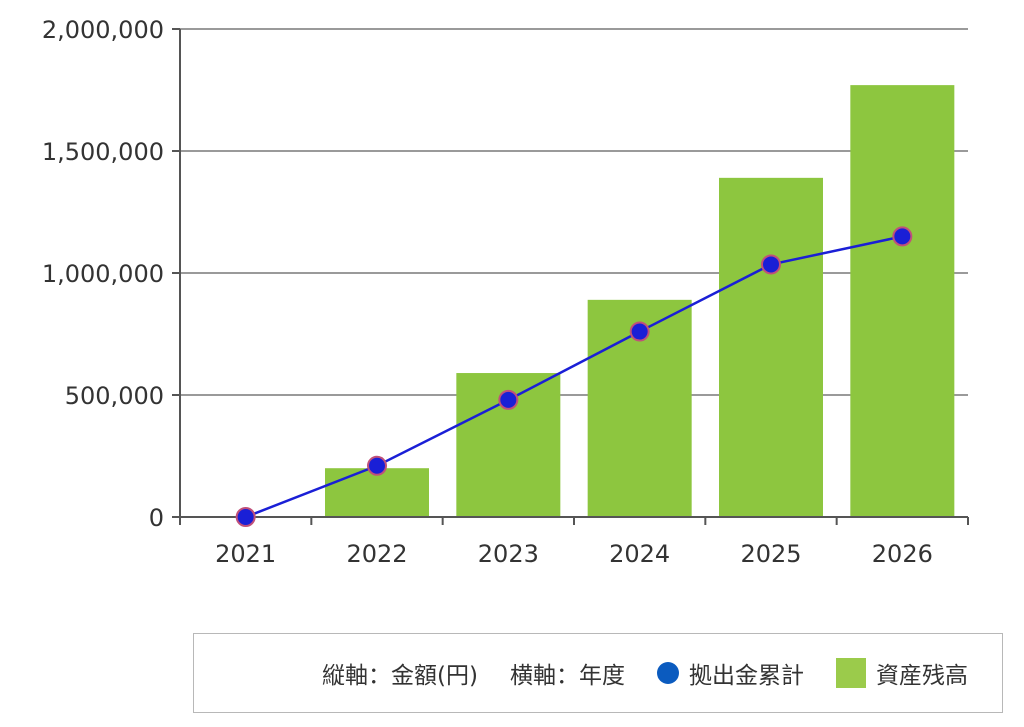 The width and height of the screenshot is (1024, 727). Describe the element at coordinates (746, 676) in the screenshot. I see `legend-line-label: 拠出金累計` at that location.